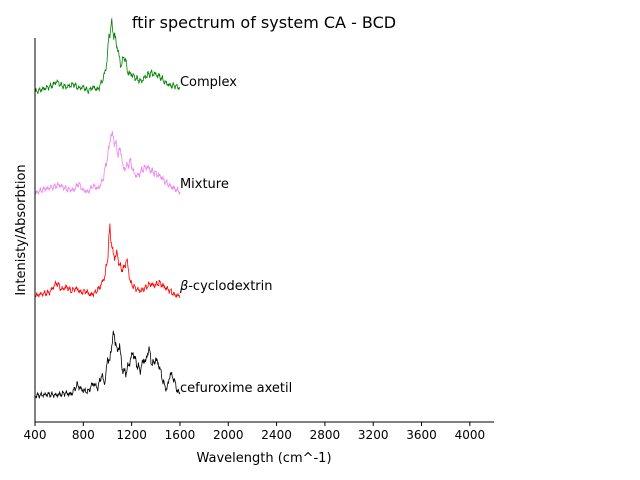  What do you see at coordinates (264, 22) in the screenshot?
I see `chart-title: ftir spectrum of system CA - BCD` at bounding box center [264, 22].